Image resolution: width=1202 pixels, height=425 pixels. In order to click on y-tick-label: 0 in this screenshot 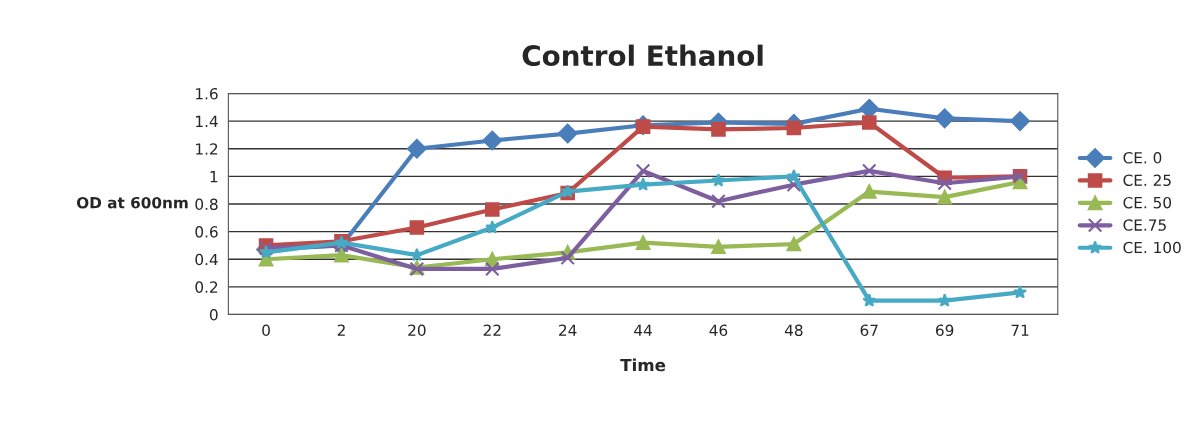, I will do `click(213, 314)`.